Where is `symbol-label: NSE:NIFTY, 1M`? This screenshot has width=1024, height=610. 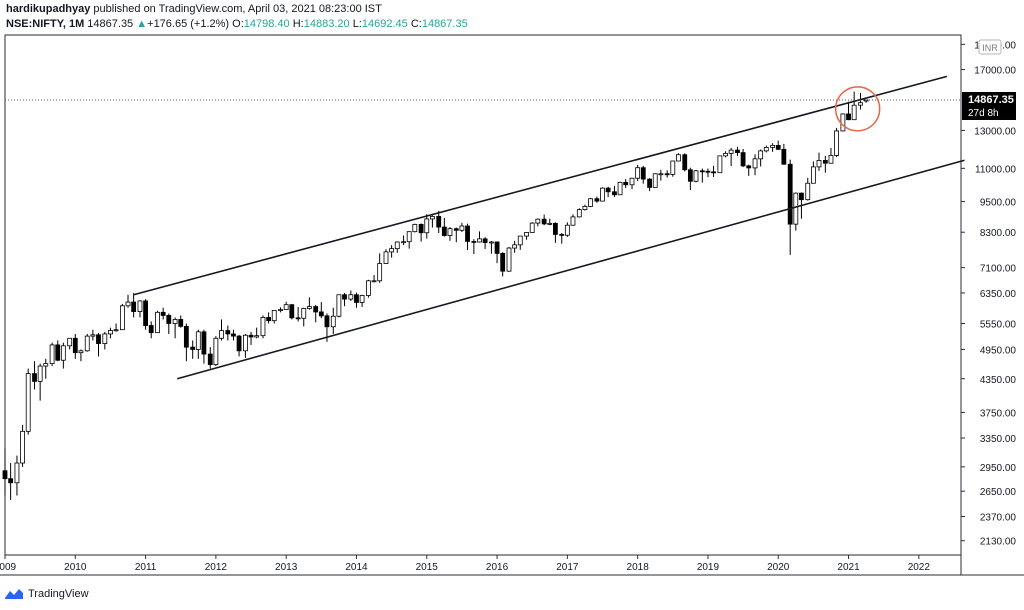
symbol-label: NSE:NIFTY, 1M is located at coordinates (45, 24).